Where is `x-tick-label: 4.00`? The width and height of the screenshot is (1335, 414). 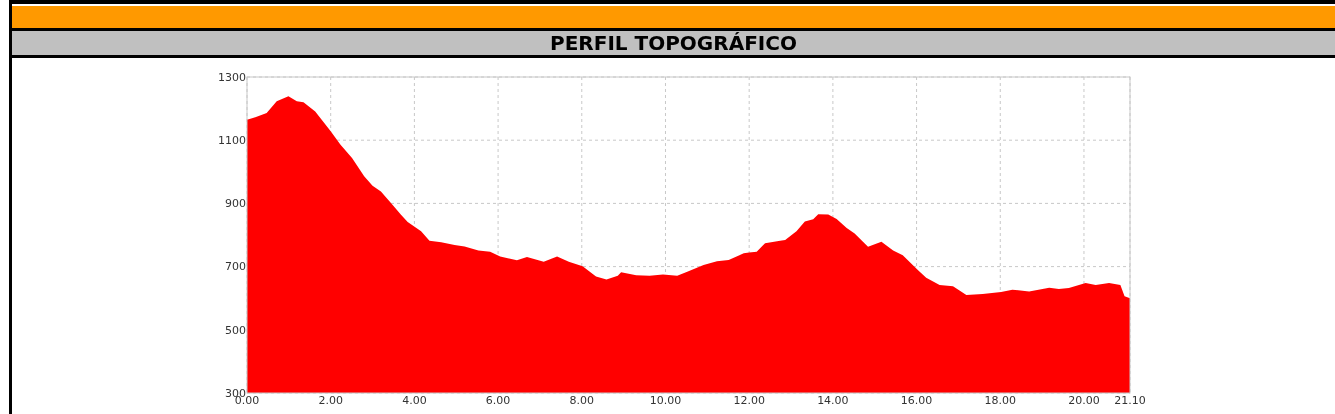 x-tick-label: 4.00 is located at coordinates (414, 400).